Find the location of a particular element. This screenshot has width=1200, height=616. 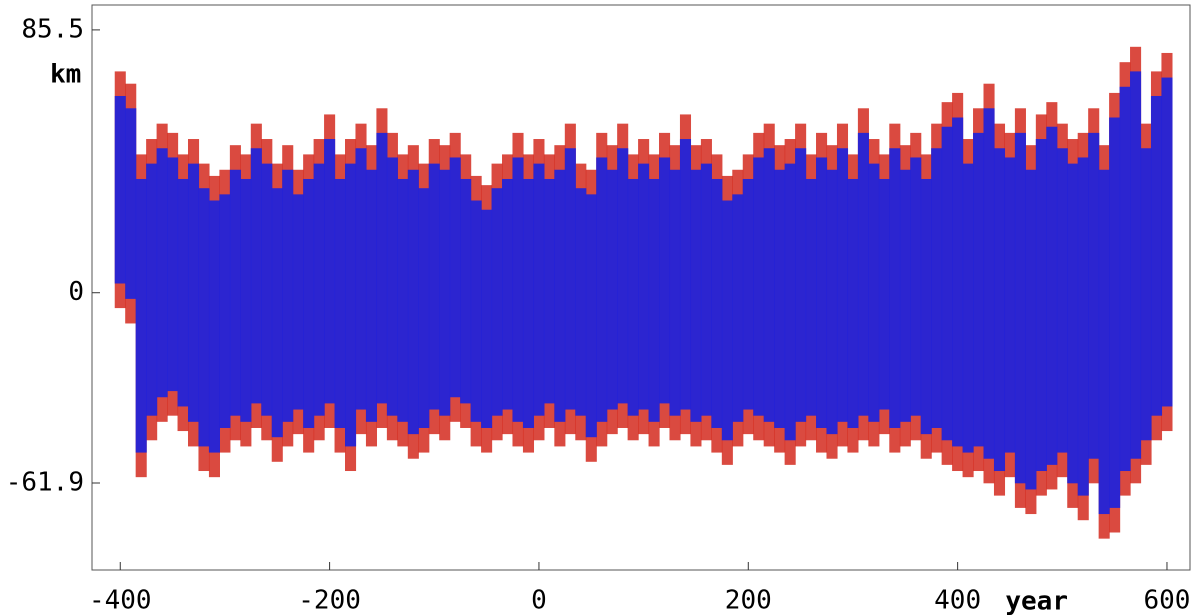

x-axis-label: year is located at coordinates (1036, 601).